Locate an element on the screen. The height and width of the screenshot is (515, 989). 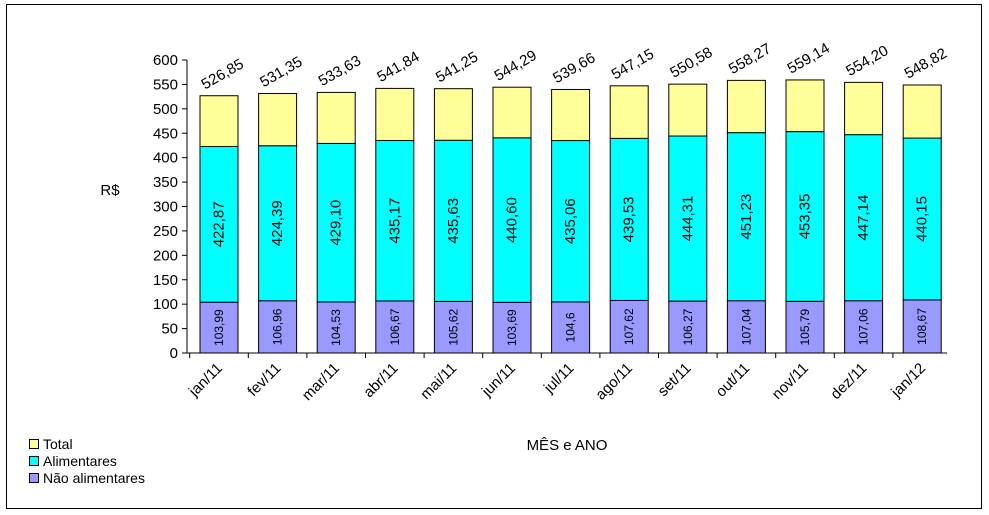
legend-label-total: Total is located at coordinates (58, 443).